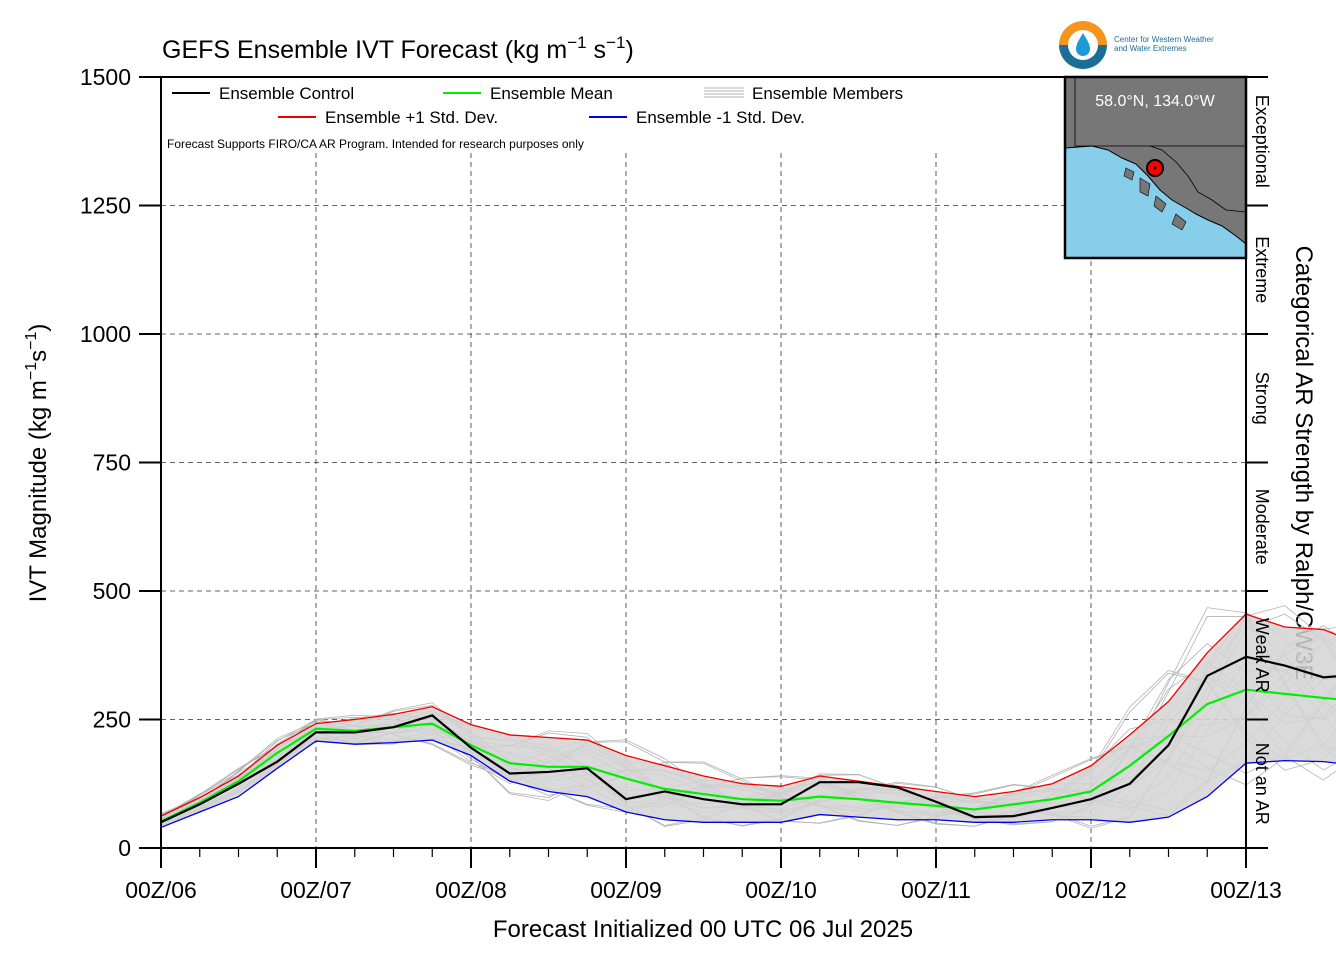 The width and height of the screenshot is (1336, 962). What do you see at coordinates (827, 93) in the screenshot?
I see `legend-members-label: Ensemble Members` at bounding box center [827, 93].